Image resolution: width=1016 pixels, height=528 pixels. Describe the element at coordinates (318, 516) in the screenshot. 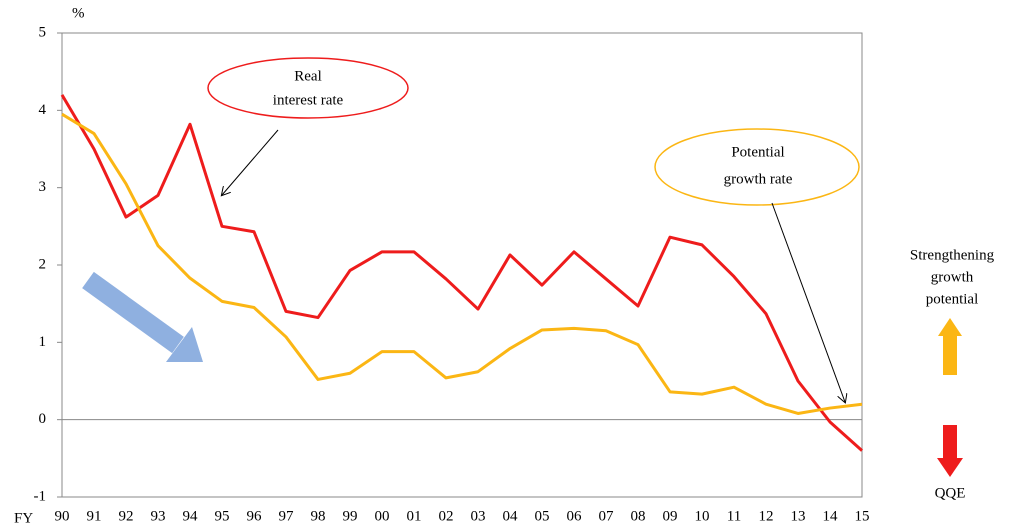

I see `x-tick-label: 98` at that location.